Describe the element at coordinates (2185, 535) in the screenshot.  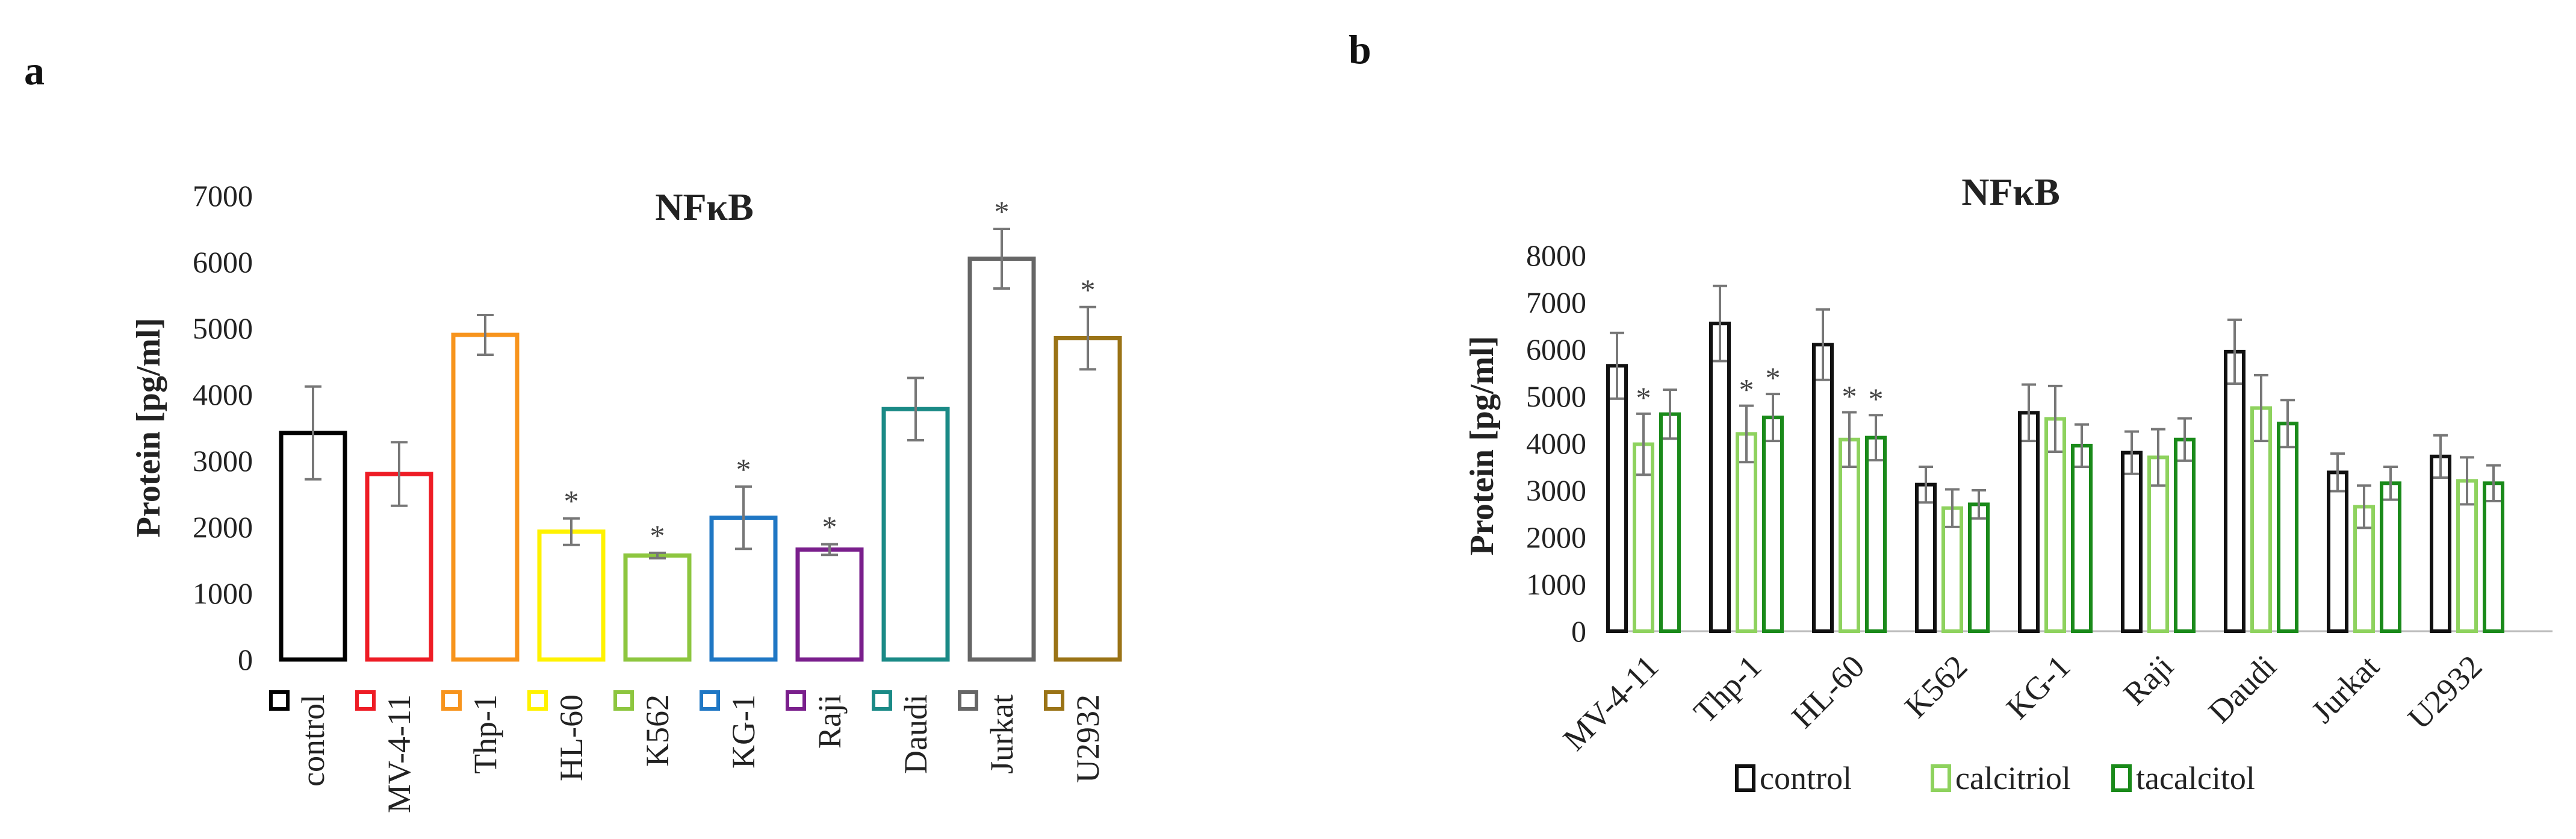
I see `chart-b-bar-tacalcitol-Raji` at that location.